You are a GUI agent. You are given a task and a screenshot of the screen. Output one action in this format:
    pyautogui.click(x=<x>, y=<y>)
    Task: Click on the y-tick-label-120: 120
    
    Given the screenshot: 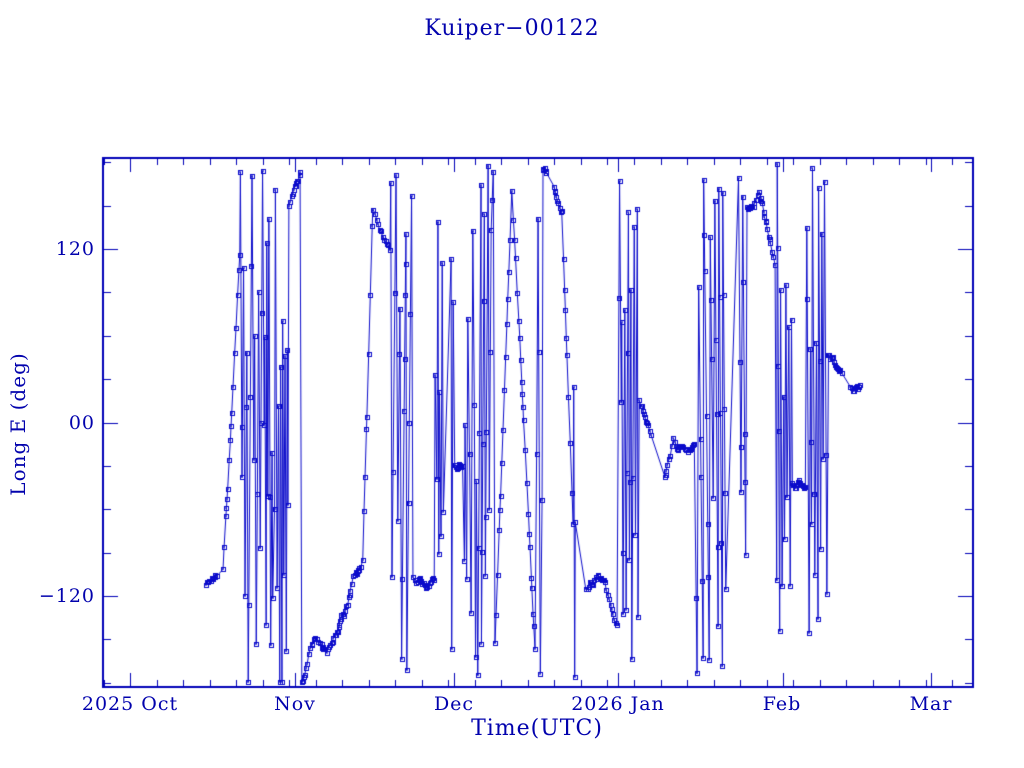 What is the action you would take?
    pyautogui.click(x=75, y=249)
    